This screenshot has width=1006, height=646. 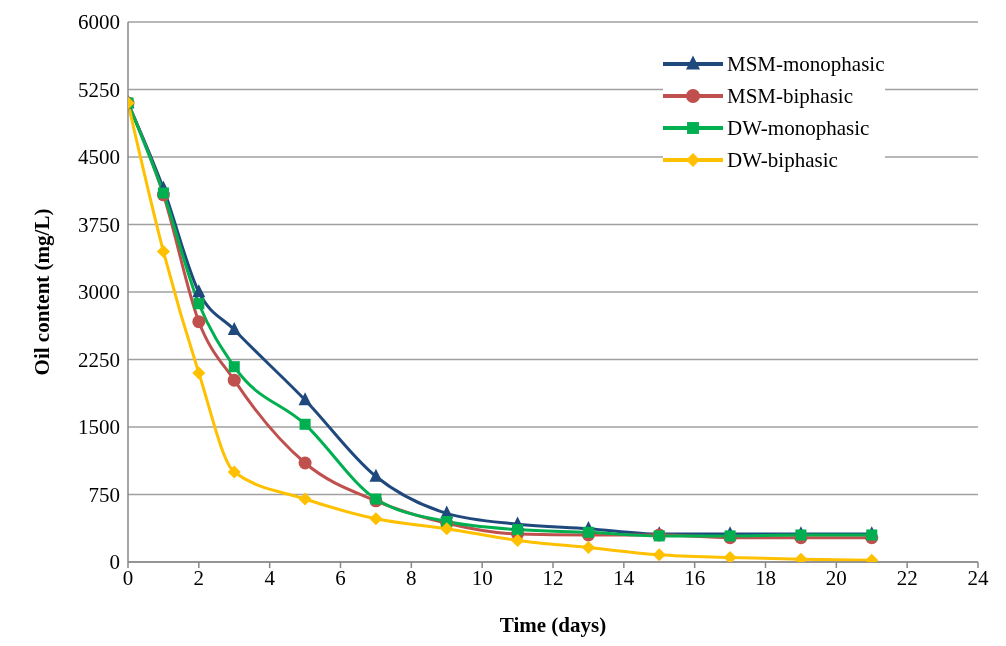 What do you see at coordinates (624, 577) in the screenshot?
I see `x-tick-label: 14` at bounding box center [624, 577].